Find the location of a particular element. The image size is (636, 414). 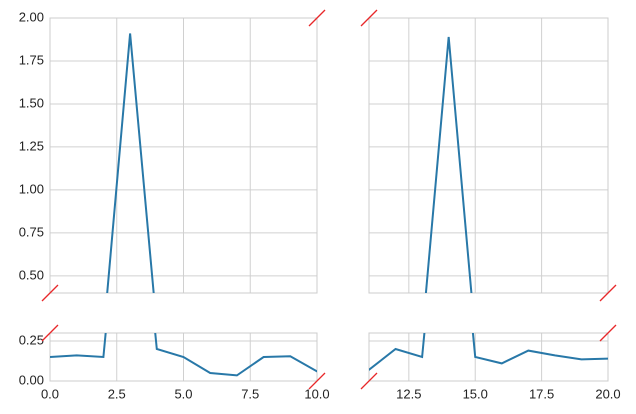

y-tick-label: 1.75 is located at coordinates (31, 59).